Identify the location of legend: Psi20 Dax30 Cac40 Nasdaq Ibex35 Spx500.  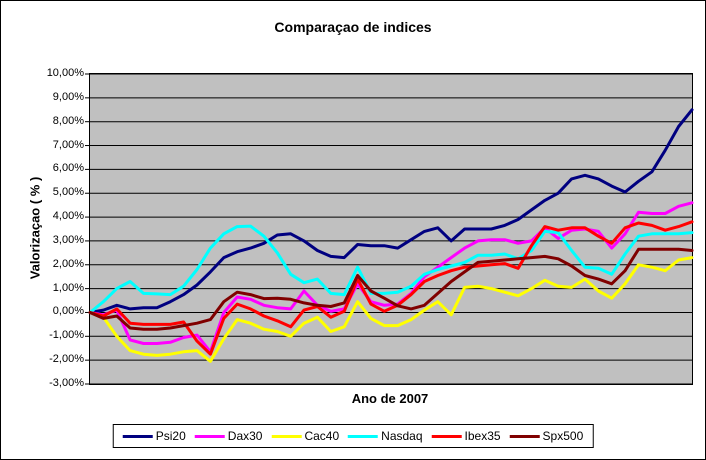
(353, 436).